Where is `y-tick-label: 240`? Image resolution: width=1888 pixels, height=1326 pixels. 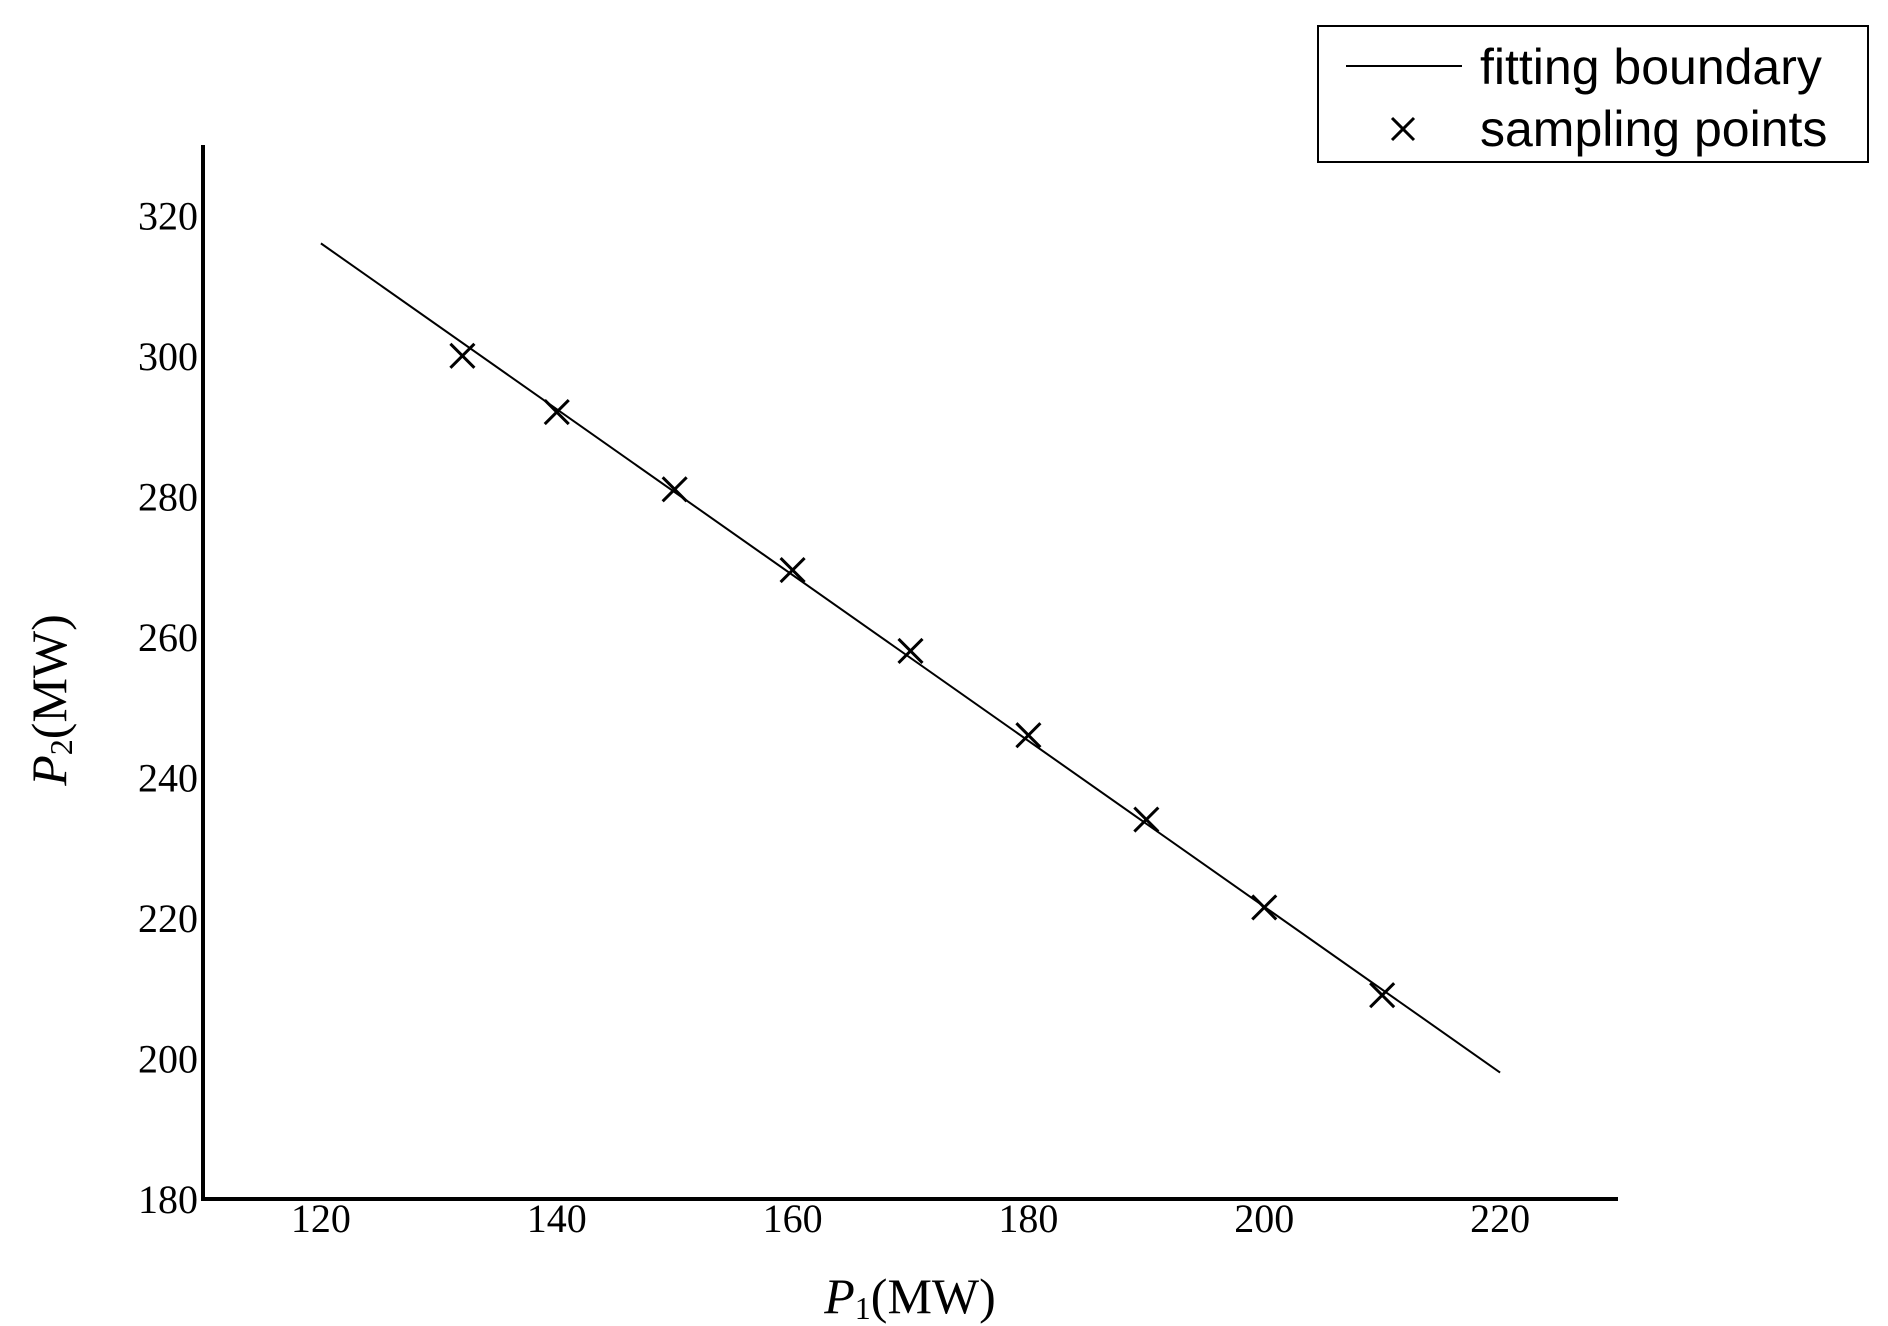 y-tick-label: 240 is located at coordinates (168, 777).